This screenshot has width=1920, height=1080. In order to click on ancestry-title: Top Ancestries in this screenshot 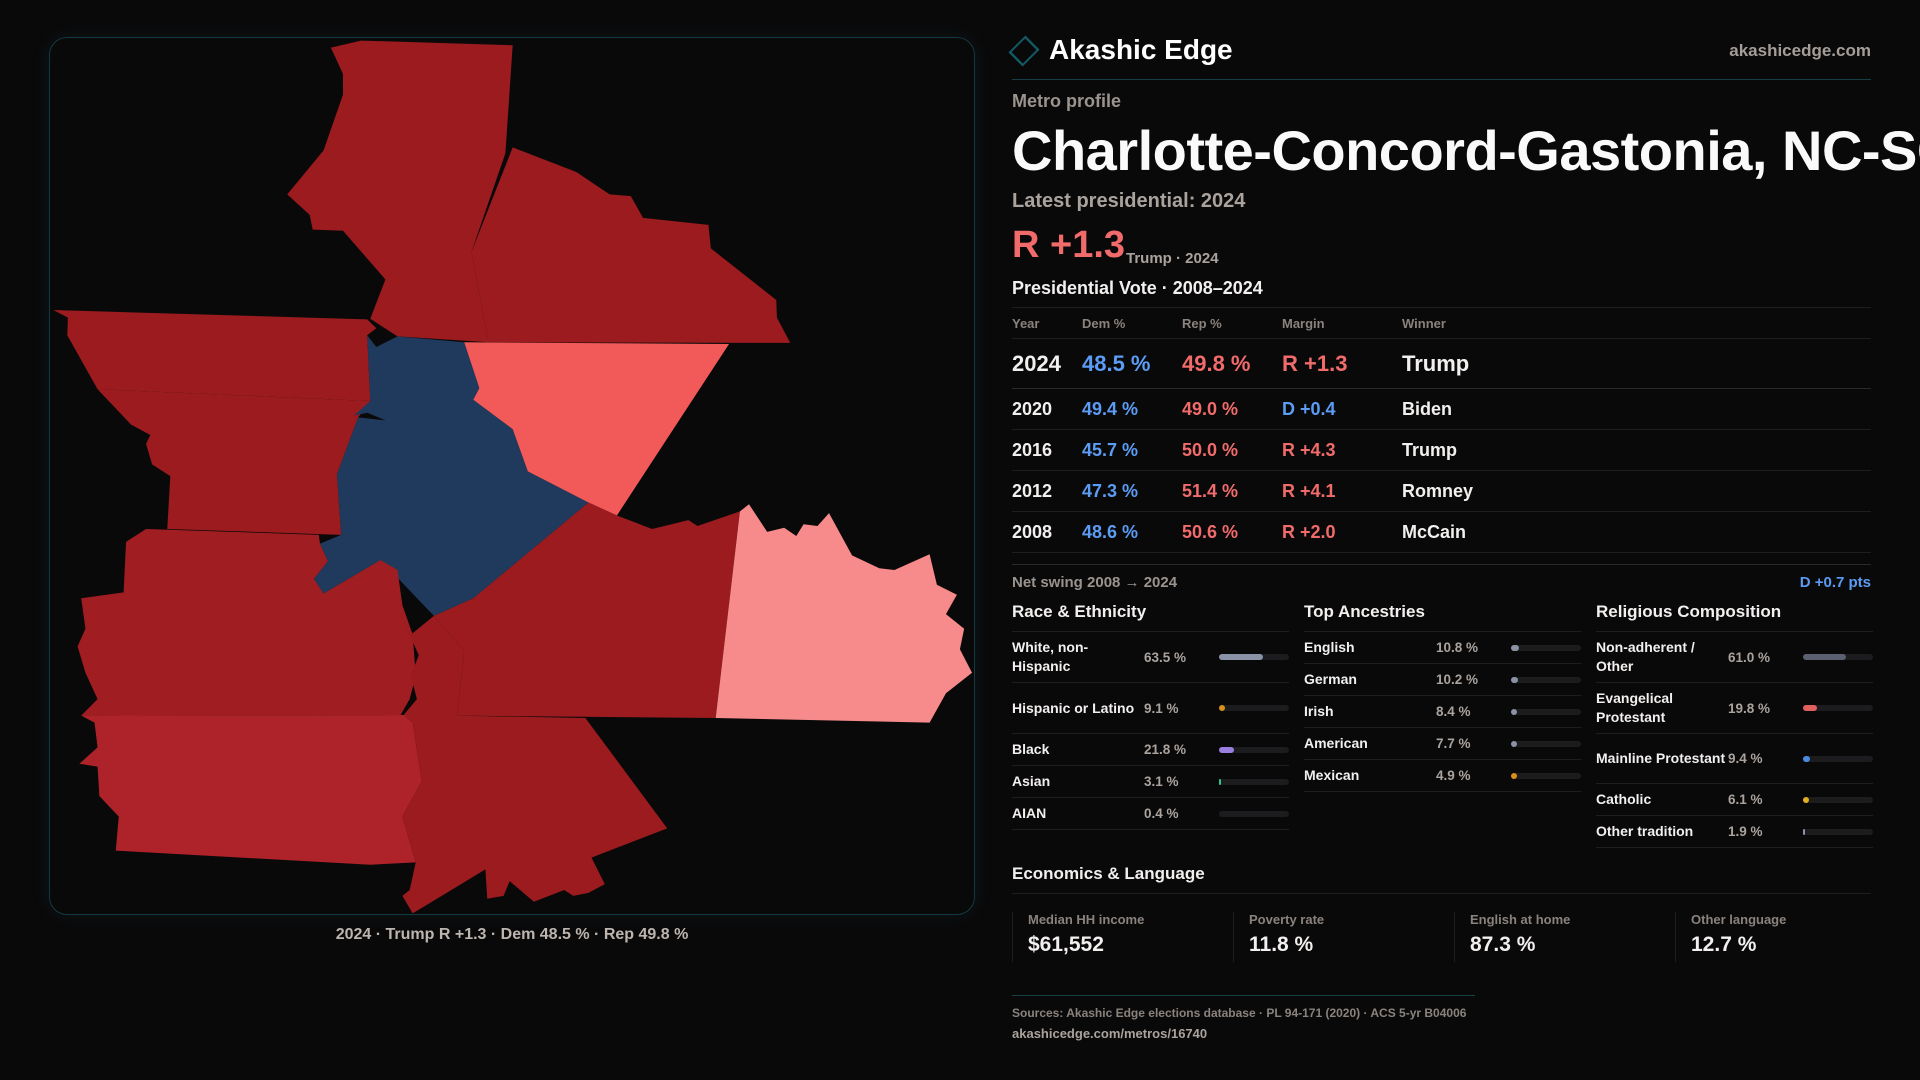, I will do `click(1442, 617)`.